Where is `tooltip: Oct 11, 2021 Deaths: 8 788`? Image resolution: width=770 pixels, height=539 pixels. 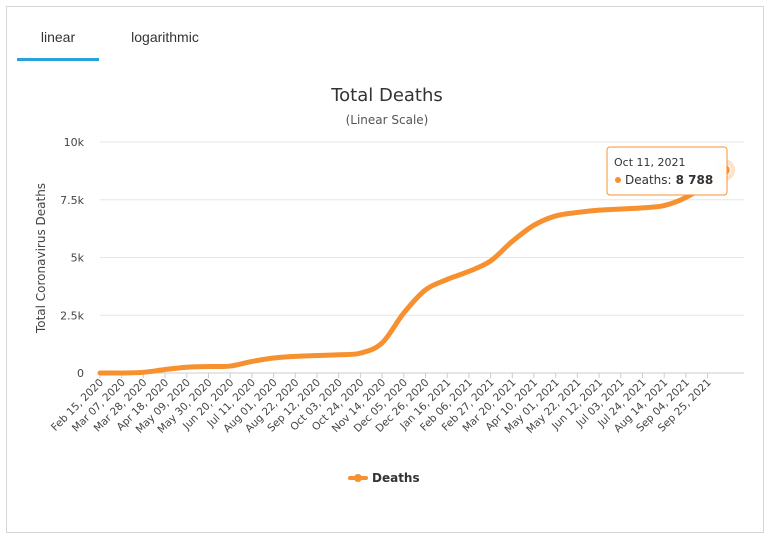 tooltip: Oct 11, 2021 Deaths: 8 788 is located at coordinates (667, 171).